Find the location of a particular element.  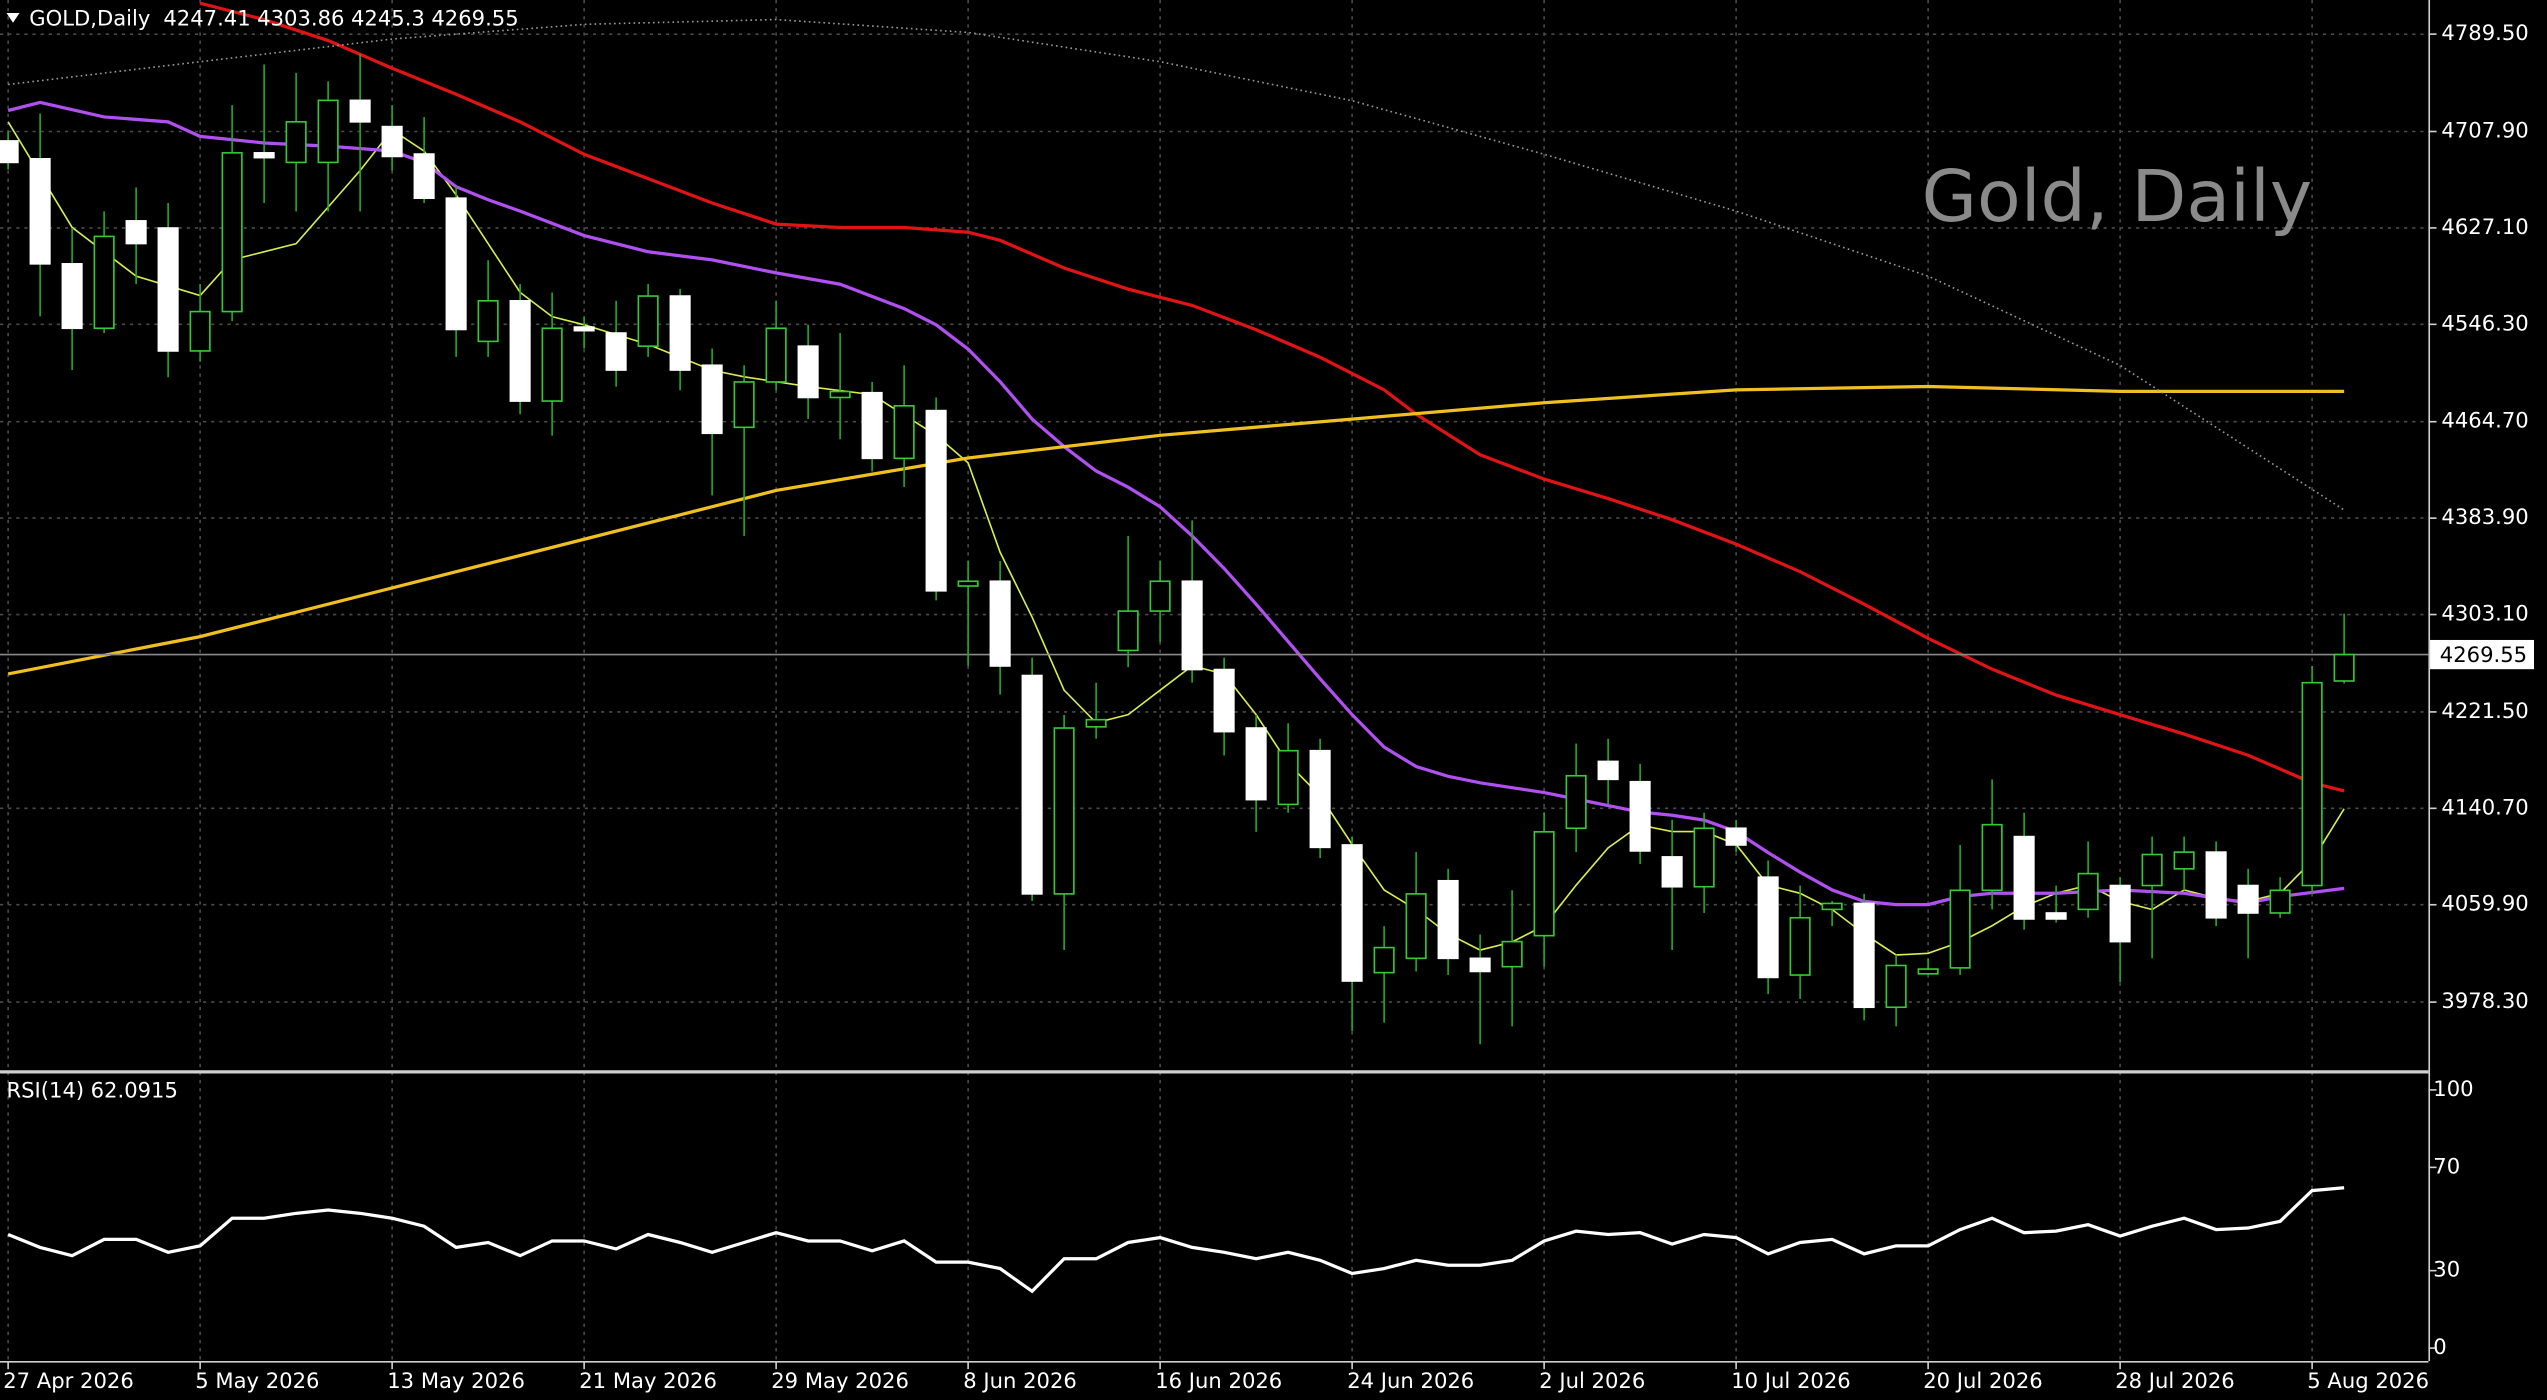

y-tick-label: 4789.50 is located at coordinates (2484, 32).